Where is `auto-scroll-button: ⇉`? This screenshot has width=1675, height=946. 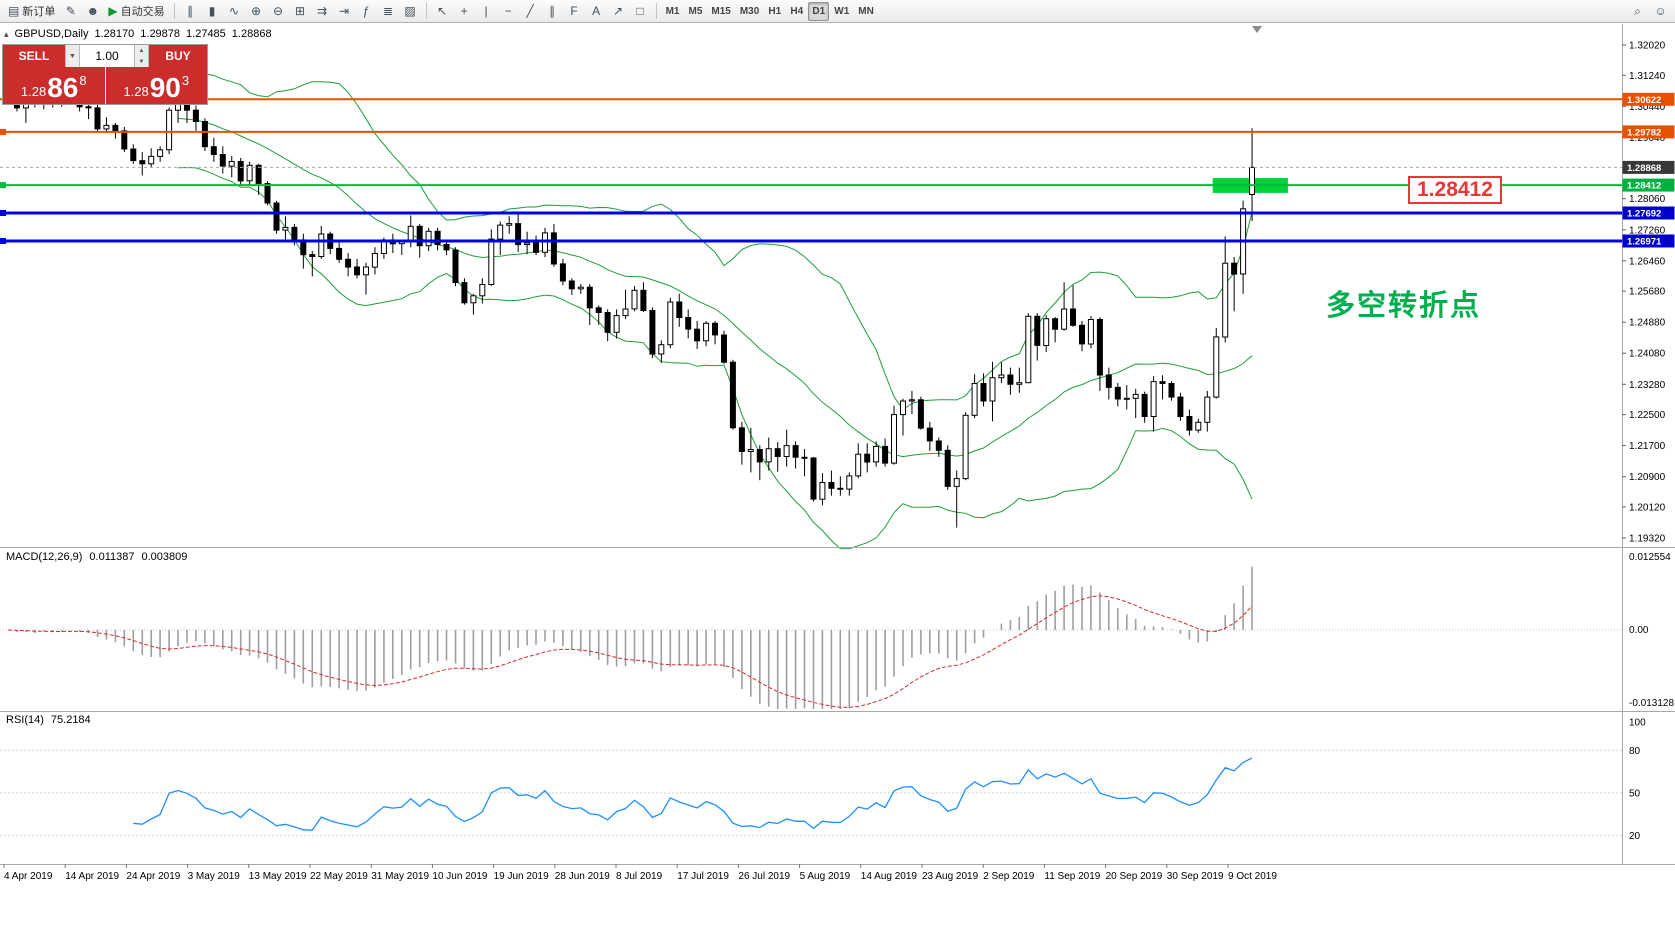
auto-scroll-button: ⇉ is located at coordinates (322, 11).